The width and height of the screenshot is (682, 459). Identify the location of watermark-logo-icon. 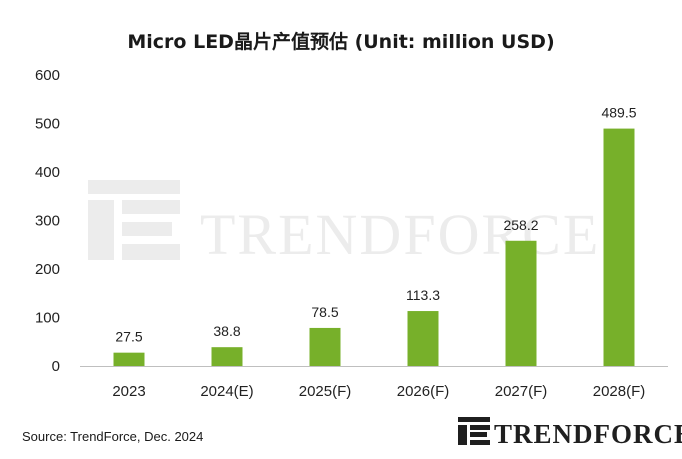
(134, 220).